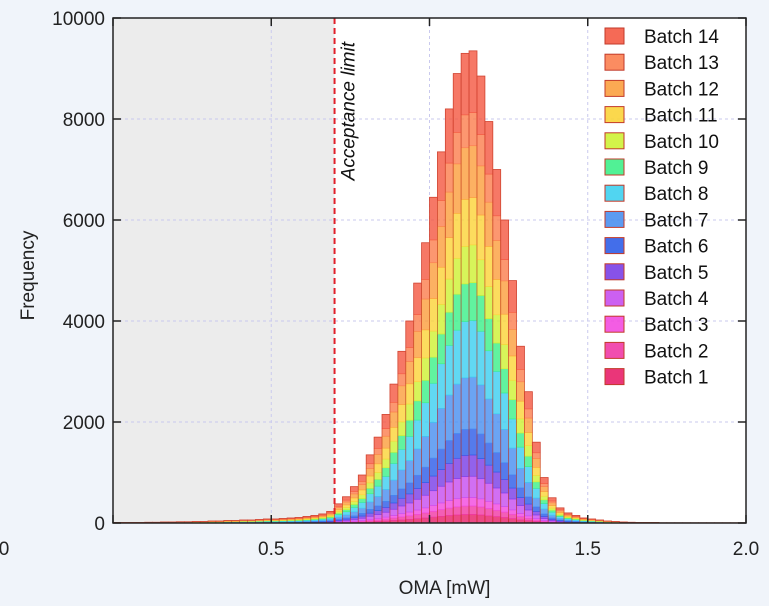 The image size is (769, 606). I want to click on legend-label-batch-2: Batch 2, so click(676, 351).